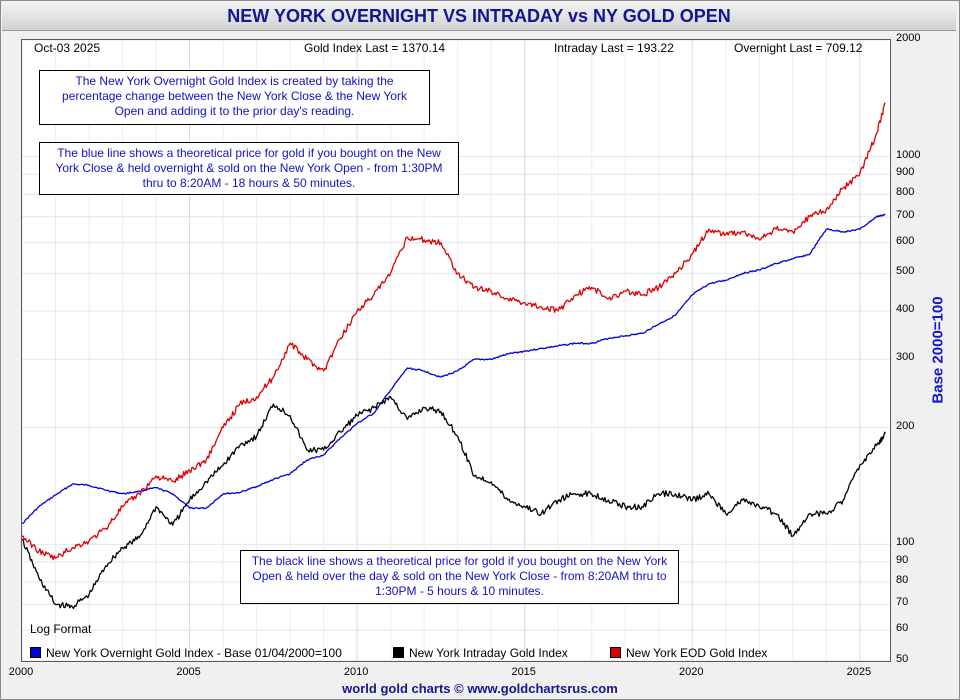  What do you see at coordinates (859, 672) in the screenshot?
I see `x-tick-label: 2025` at bounding box center [859, 672].